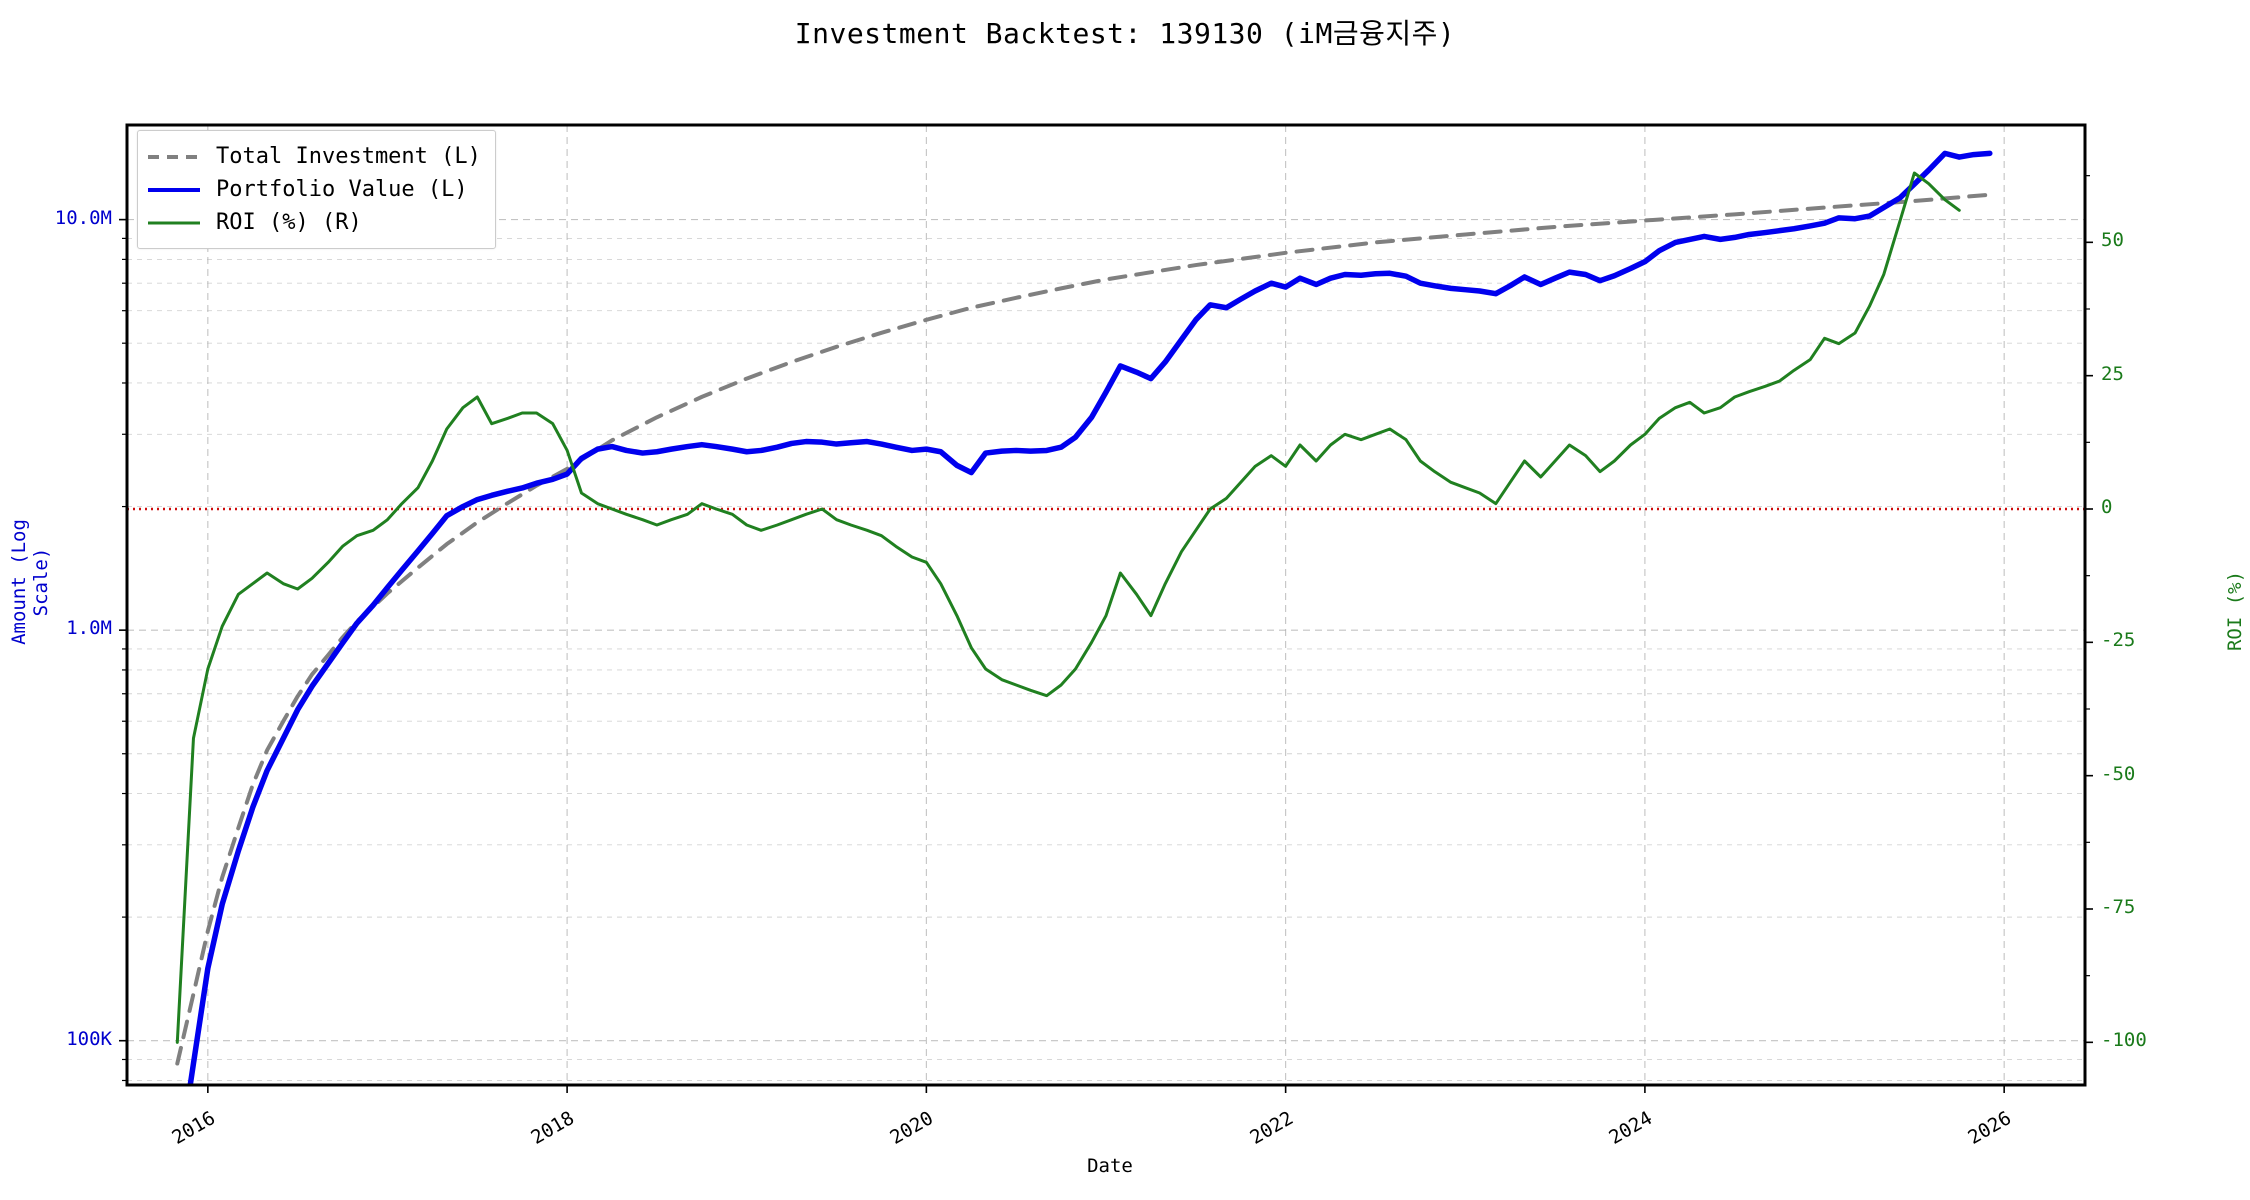 The height and width of the screenshot is (1200, 2250). Describe the element at coordinates (342, 189) in the screenshot. I see `legend-label: Portfolio Value (L)` at that location.